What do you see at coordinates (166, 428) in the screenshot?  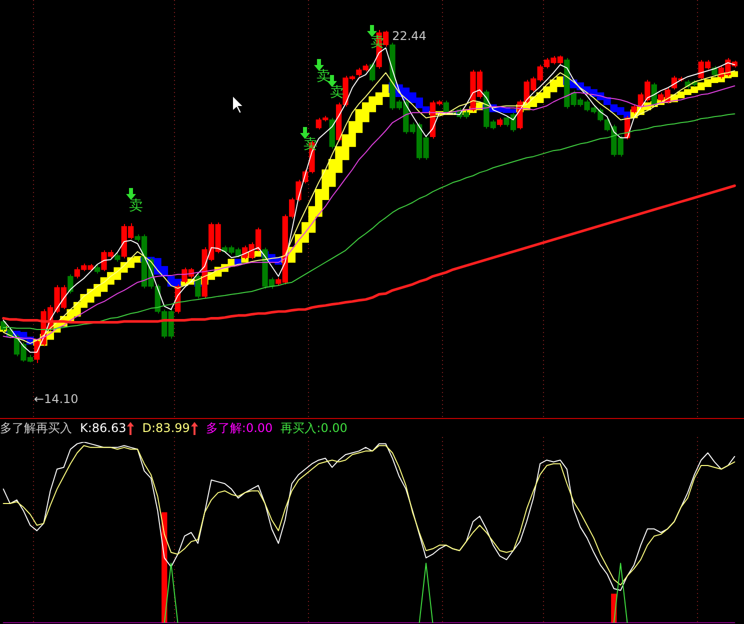 I see `series-label: D:83.99` at bounding box center [166, 428].